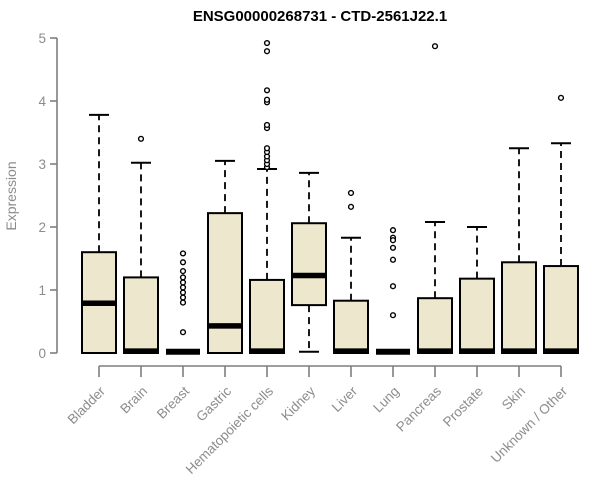 The image size is (600, 500). What do you see at coordinates (351, 326) in the screenshot?
I see `box-liver` at bounding box center [351, 326].